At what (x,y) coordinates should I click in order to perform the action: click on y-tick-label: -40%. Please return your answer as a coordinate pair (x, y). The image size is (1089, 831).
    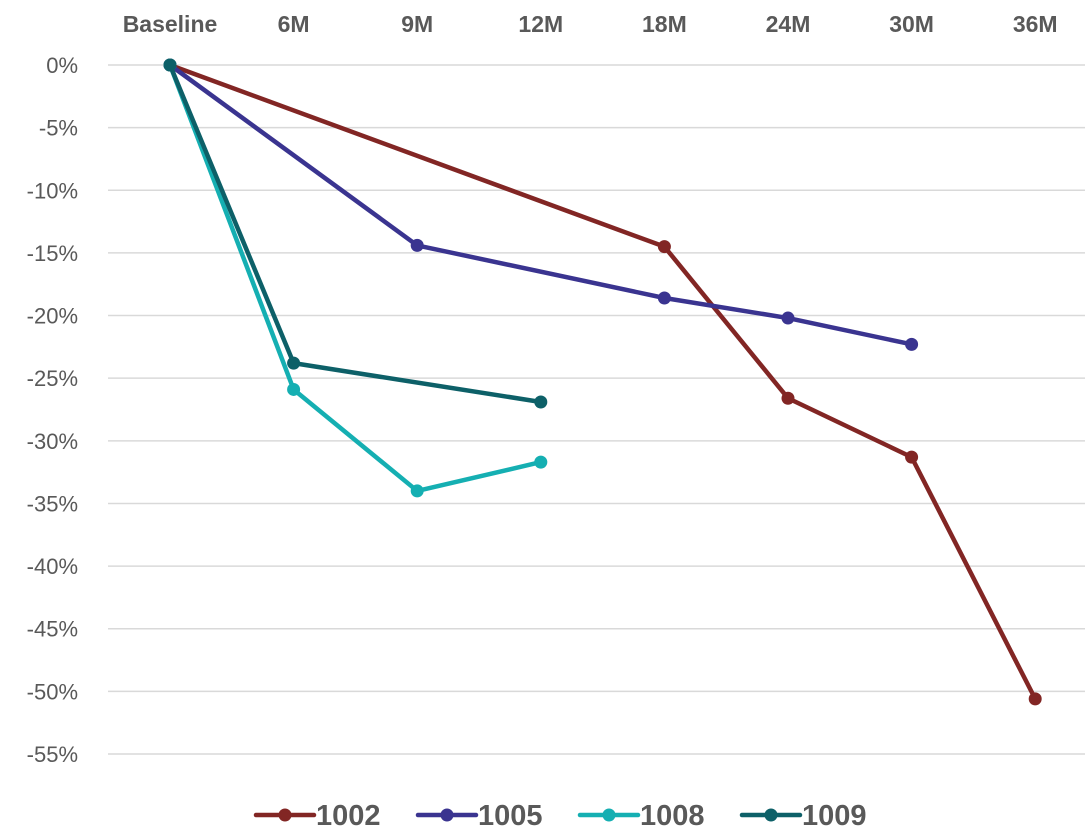
    Looking at the image, I should click on (52, 566).